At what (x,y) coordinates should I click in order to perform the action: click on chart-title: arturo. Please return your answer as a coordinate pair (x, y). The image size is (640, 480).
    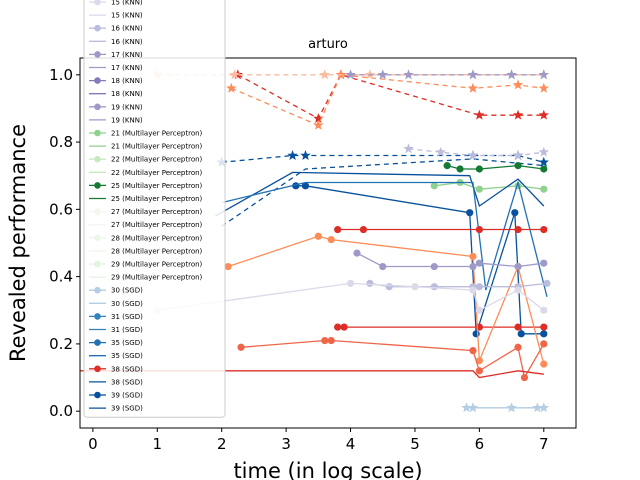
    Looking at the image, I should click on (328, 44).